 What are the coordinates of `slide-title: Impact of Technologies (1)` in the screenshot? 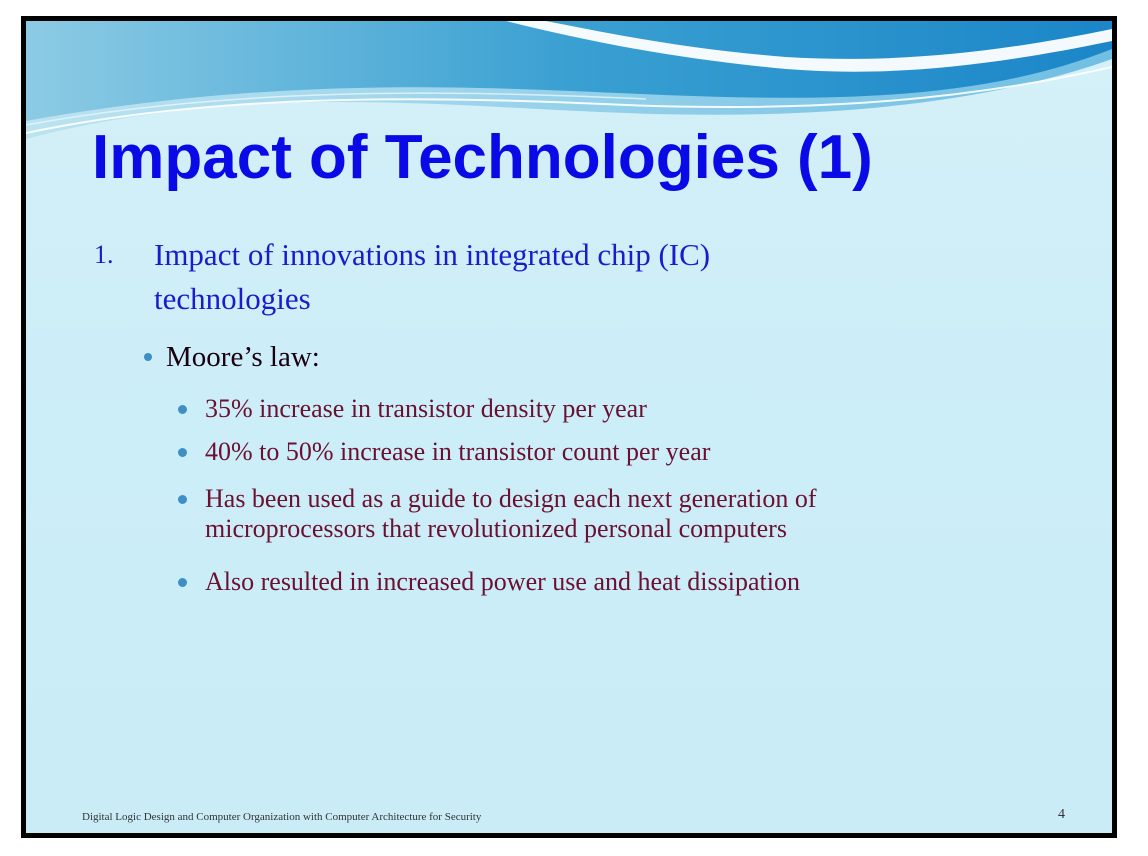 It's located at (482, 157).